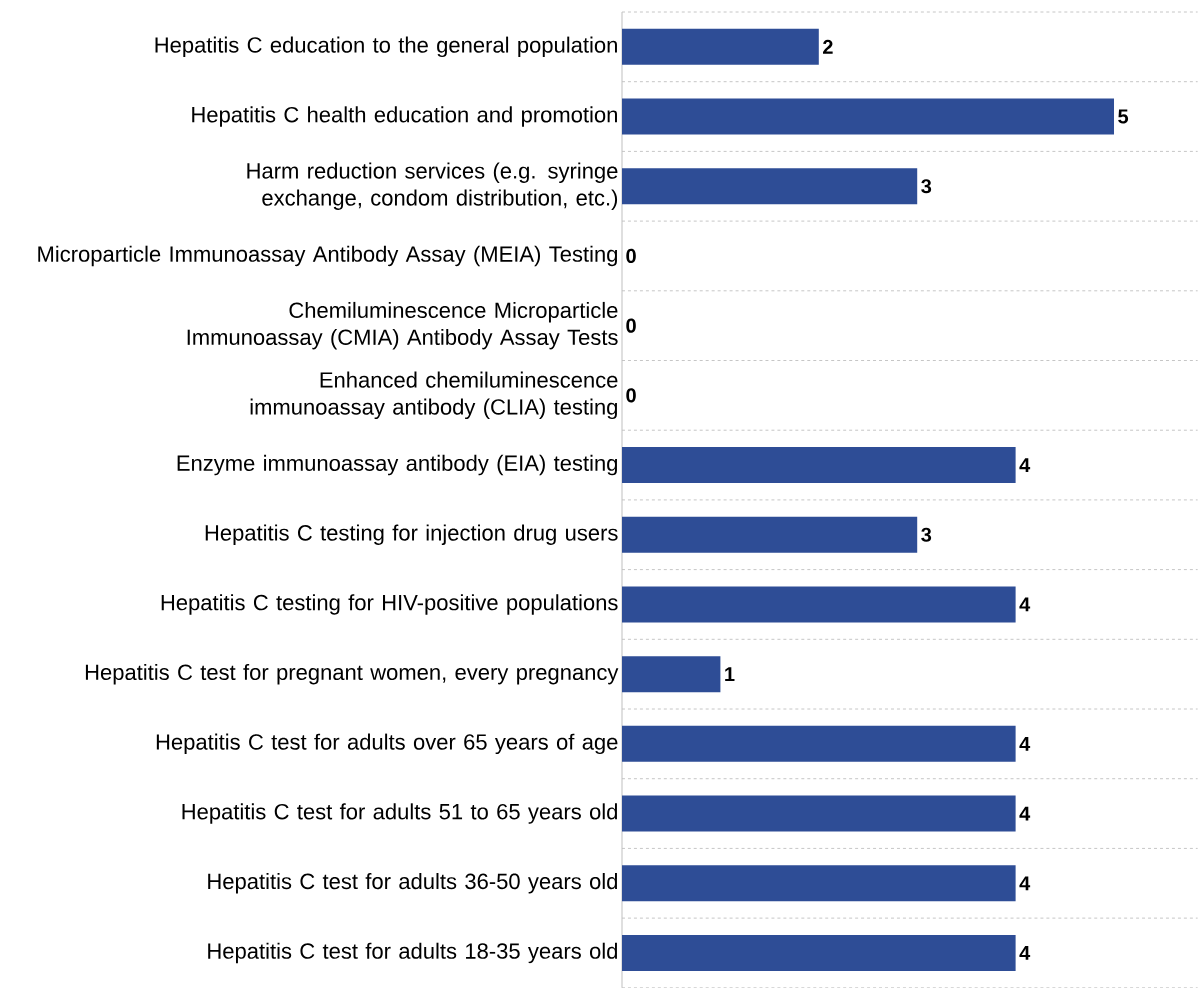 Image resolution: width=1199 pixels, height=988 pixels. I want to click on y-tick-label: Hepatitis C test for pregnant women, every pregnancy, so click(352, 674).